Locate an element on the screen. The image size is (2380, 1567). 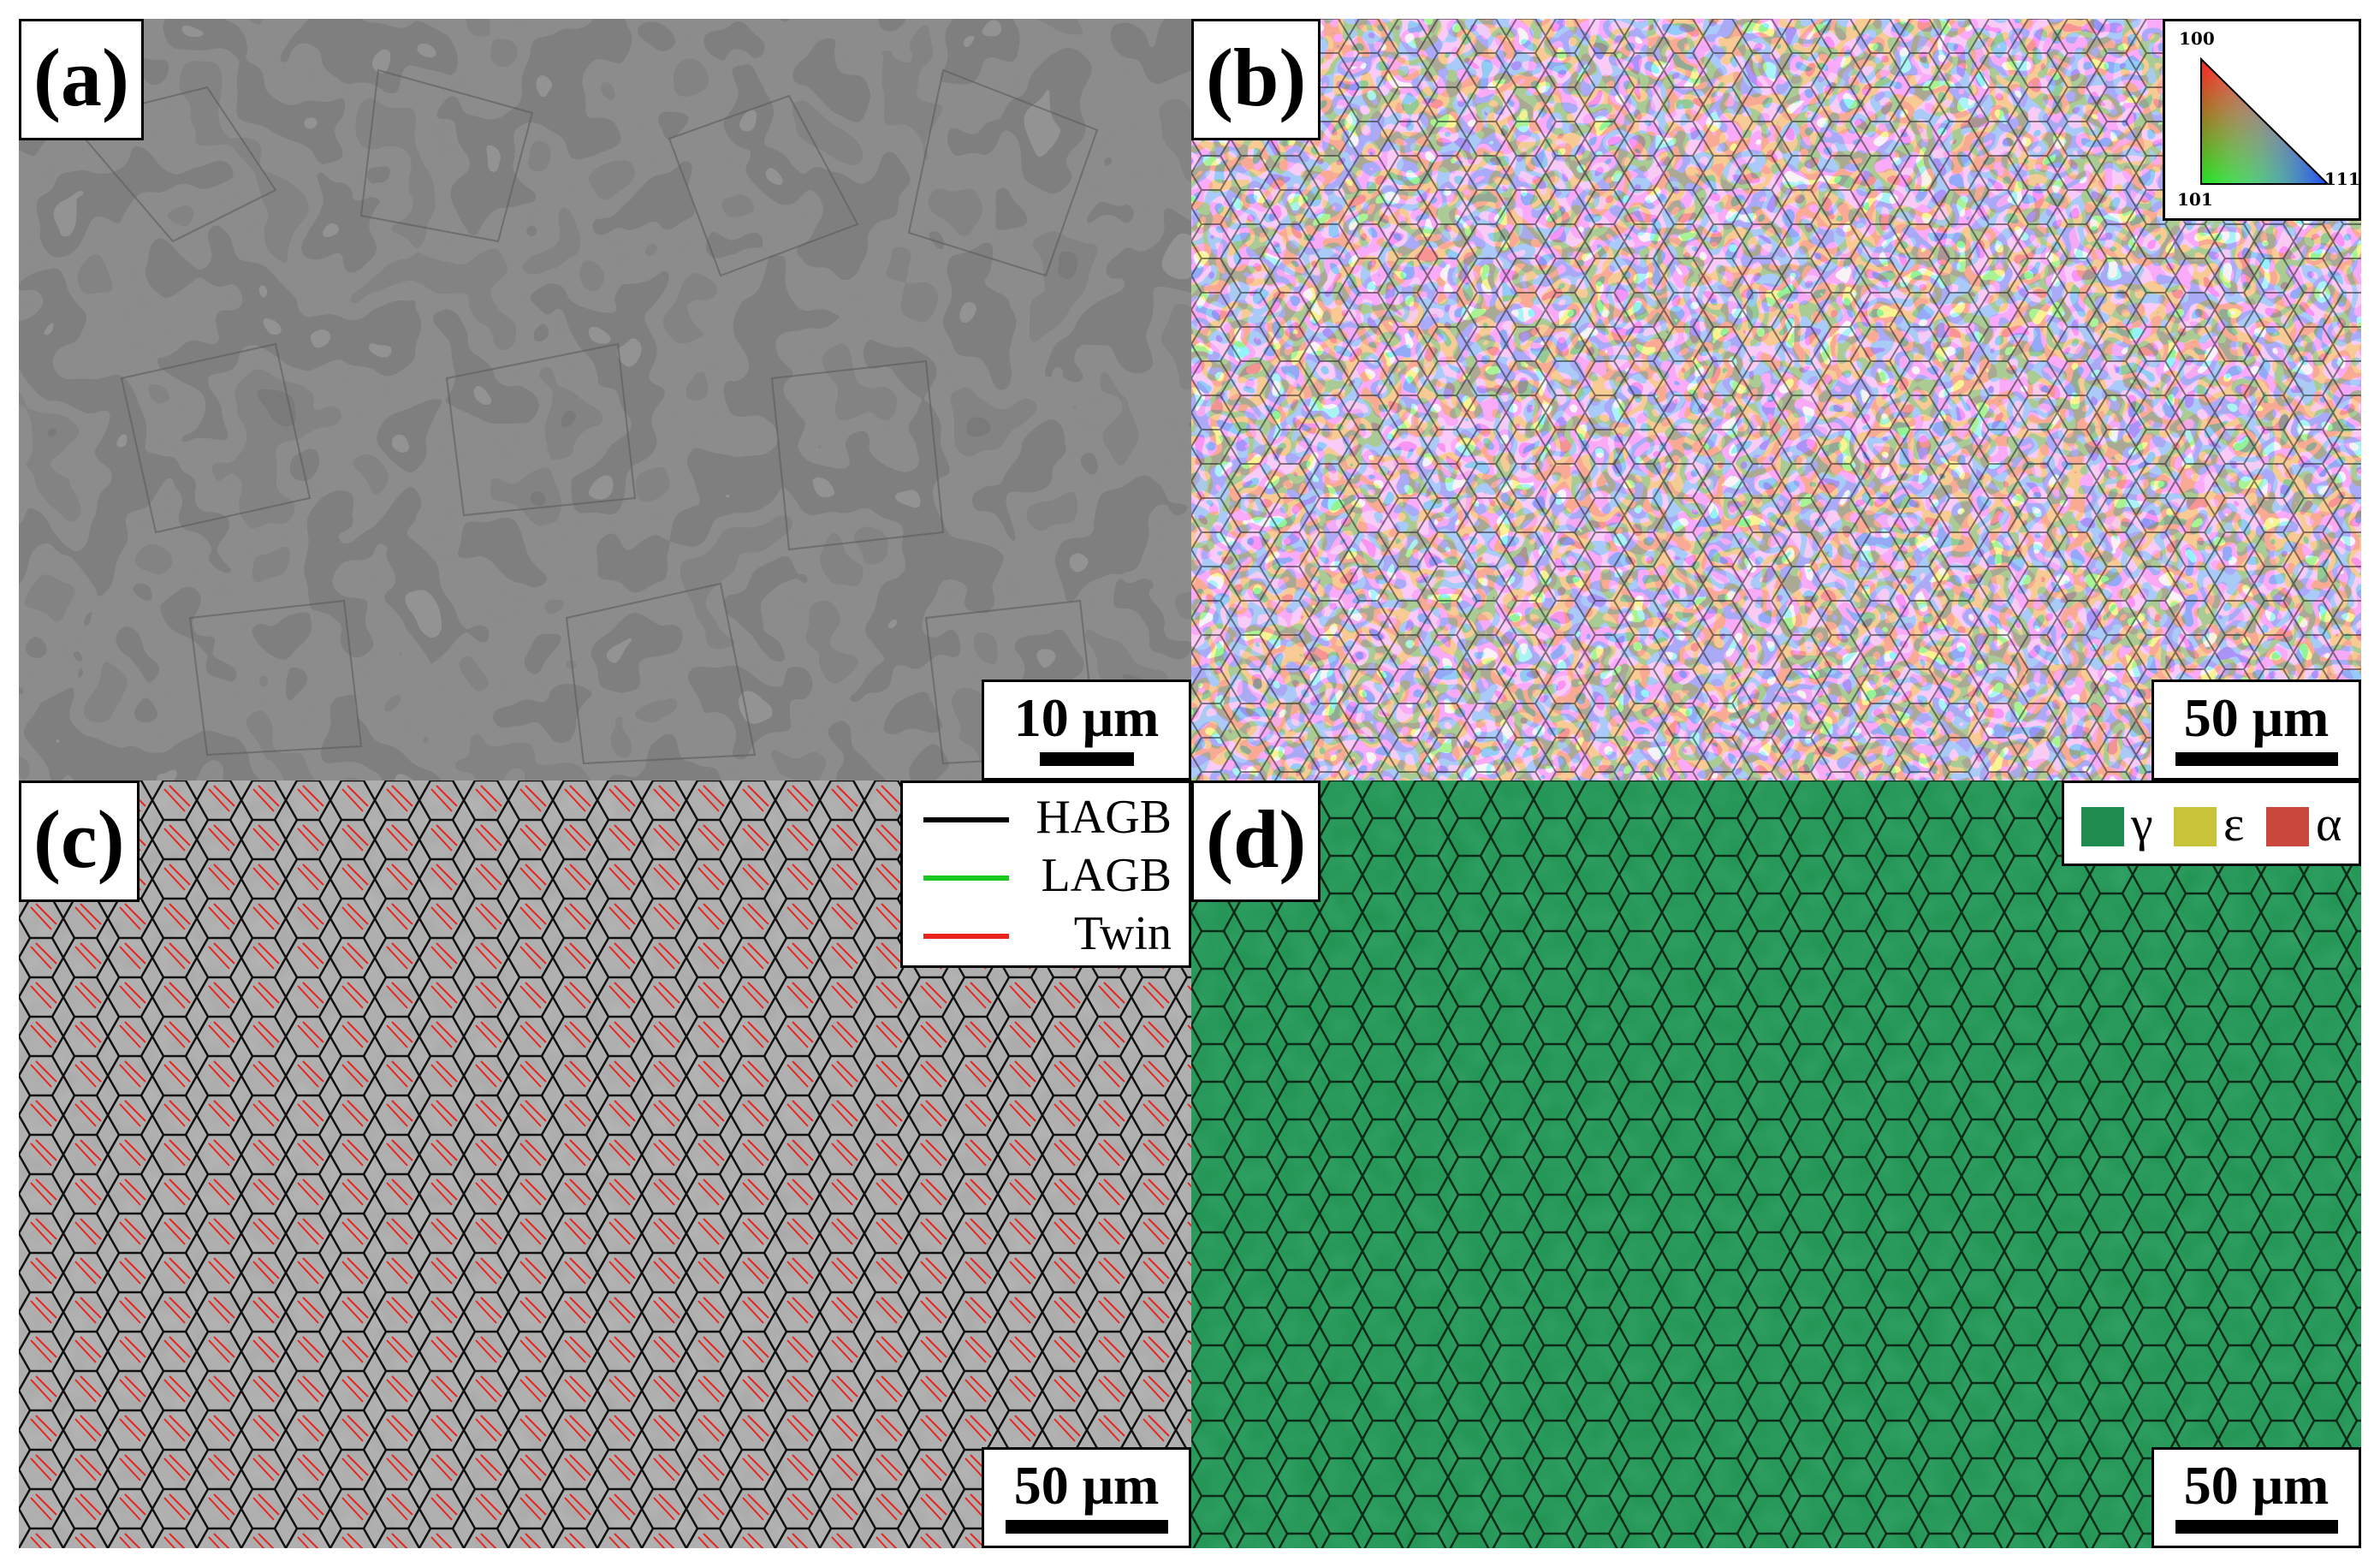
ipf-label-111: 111 is located at coordinates (2342, 179).